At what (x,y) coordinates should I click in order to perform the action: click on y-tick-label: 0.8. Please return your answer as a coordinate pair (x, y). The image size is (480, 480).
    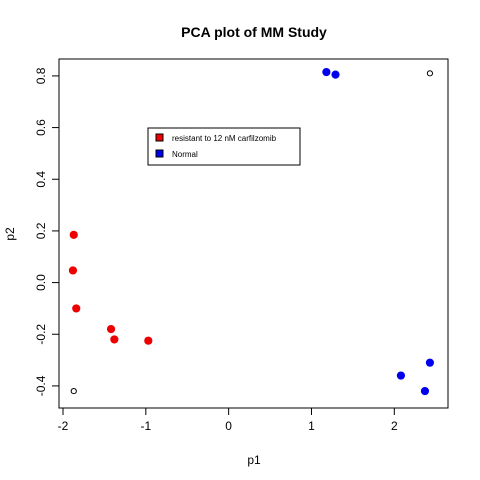
    Looking at the image, I should click on (41, 75).